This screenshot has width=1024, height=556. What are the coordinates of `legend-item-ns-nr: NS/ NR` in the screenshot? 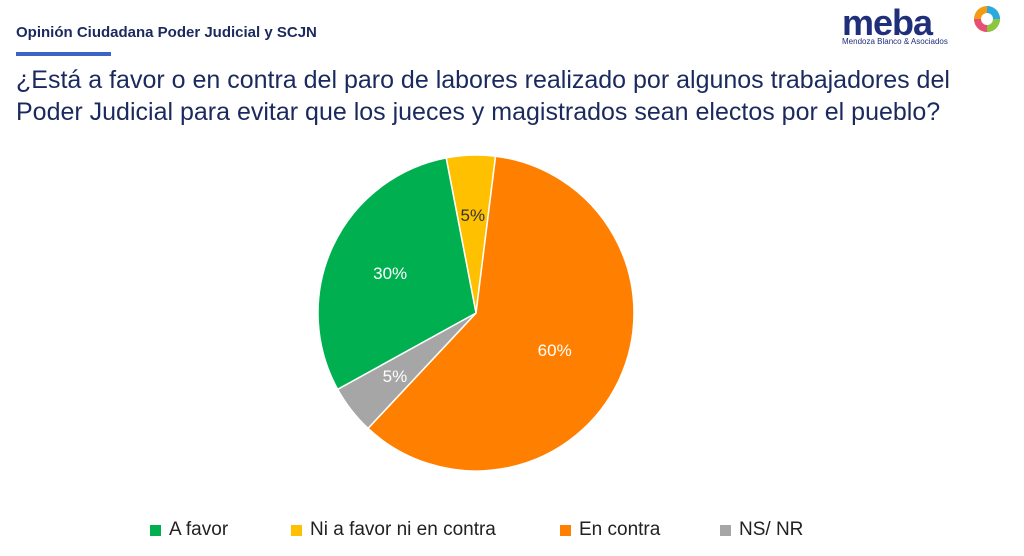 It's located at (761, 530).